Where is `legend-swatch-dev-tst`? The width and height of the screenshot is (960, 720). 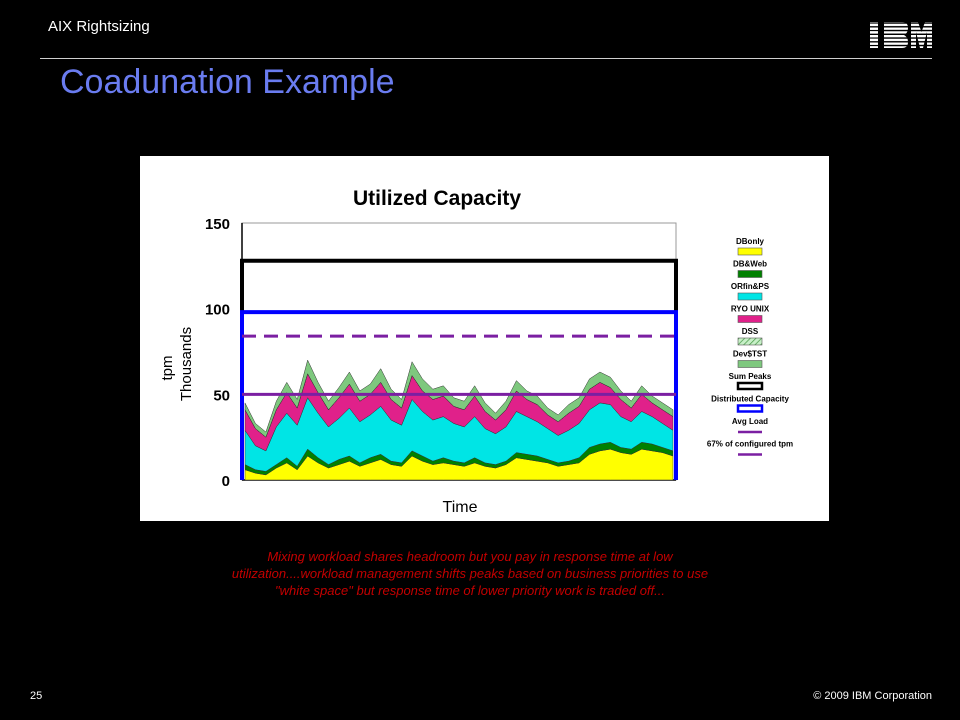
legend-swatch-dev-tst is located at coordinates (750, 364).